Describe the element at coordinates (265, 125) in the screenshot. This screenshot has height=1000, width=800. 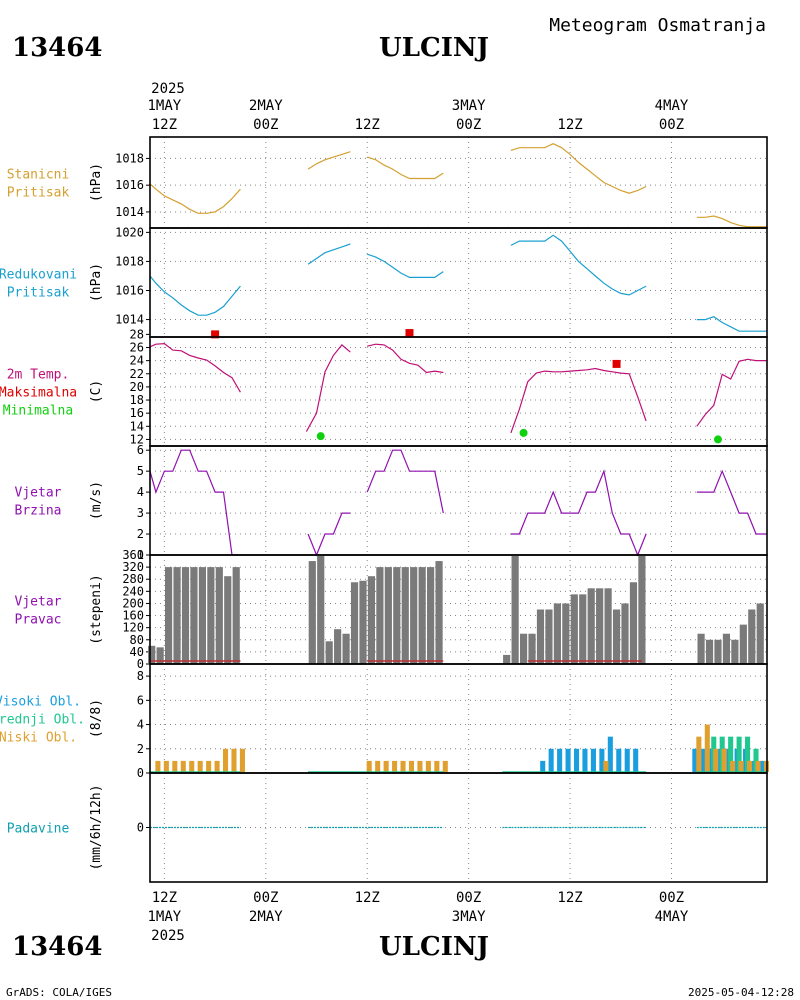
I see `top-hour-label-1: 00Z` at that location.